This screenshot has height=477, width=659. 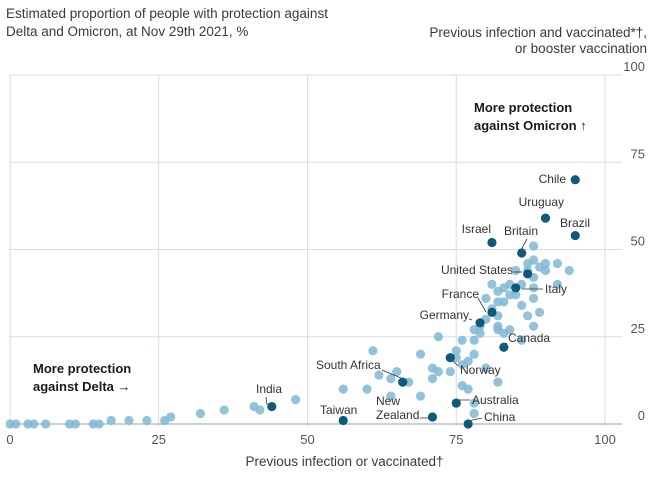 What do you see at coordinates (307, 439) in the screenshot?
I see `x-tick-label: 50` at bounding box center [307, 439].